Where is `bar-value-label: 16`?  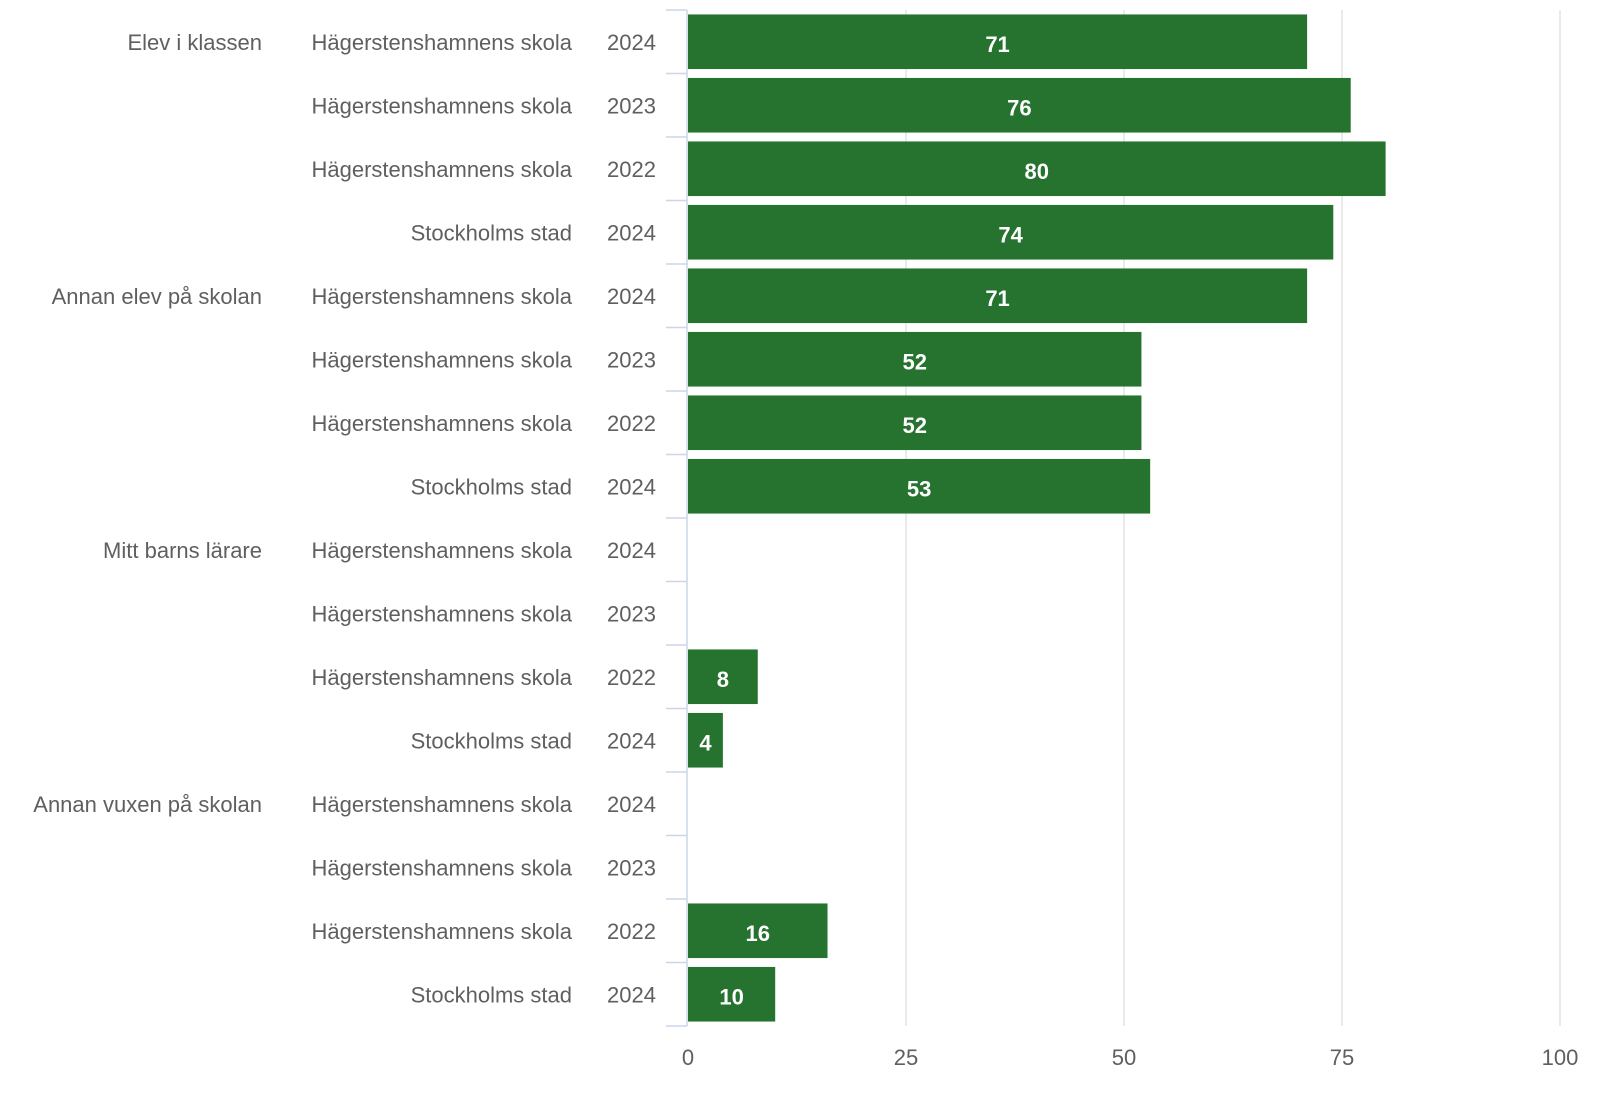 bar-value-label: 16 is located at coordinates (758, 933).